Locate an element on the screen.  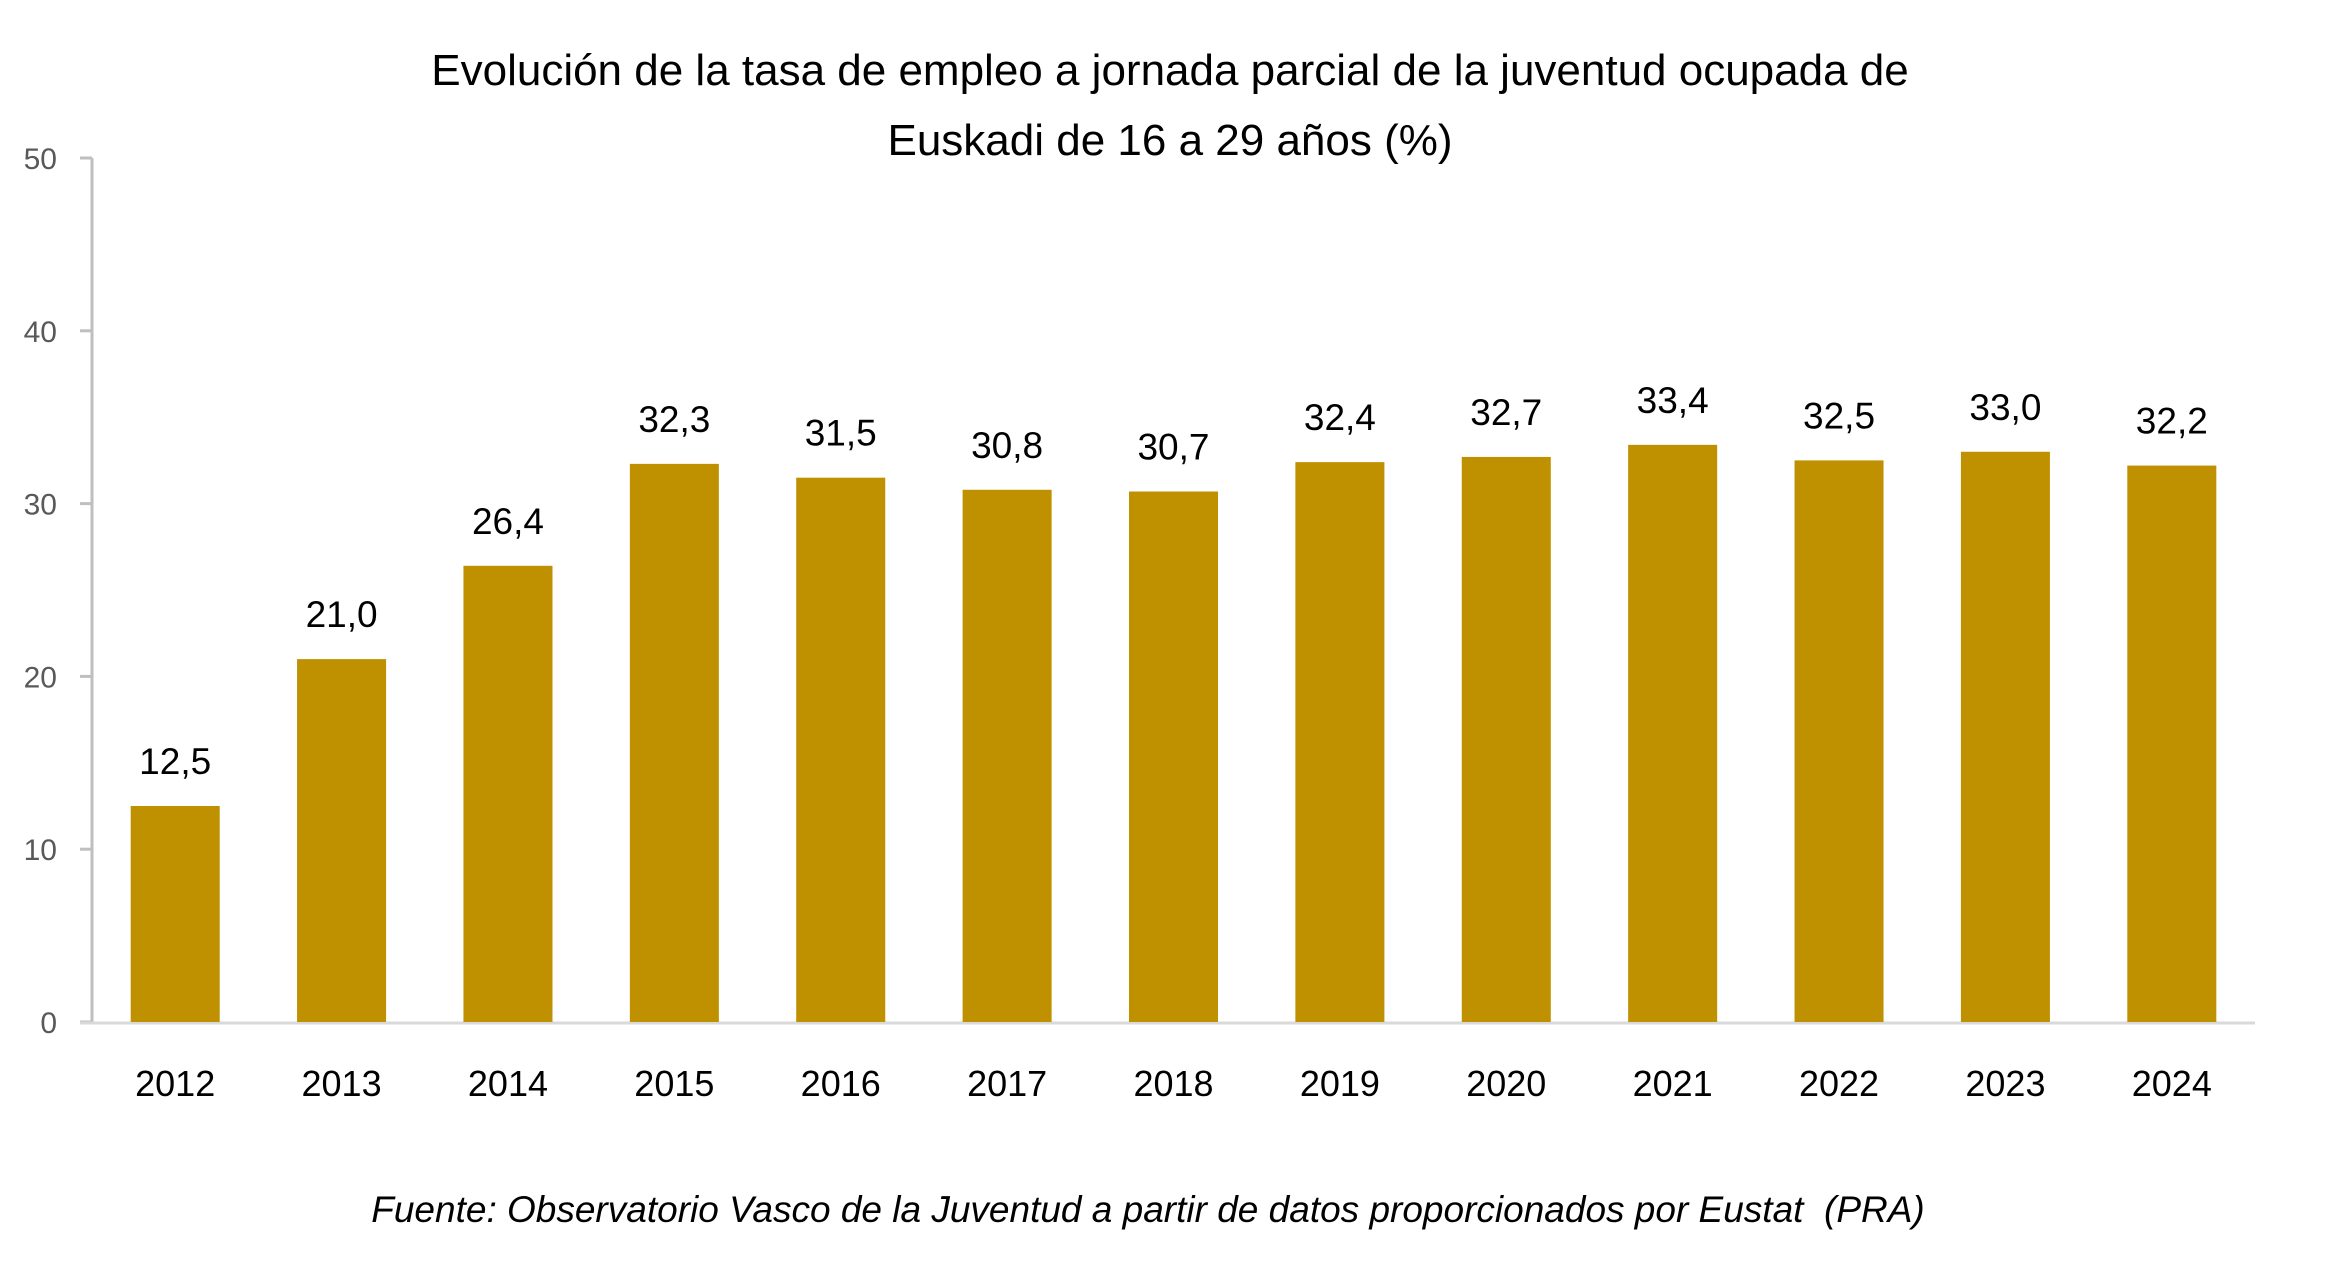
y-tick-label: 20 is located at coordinates (40, 677).